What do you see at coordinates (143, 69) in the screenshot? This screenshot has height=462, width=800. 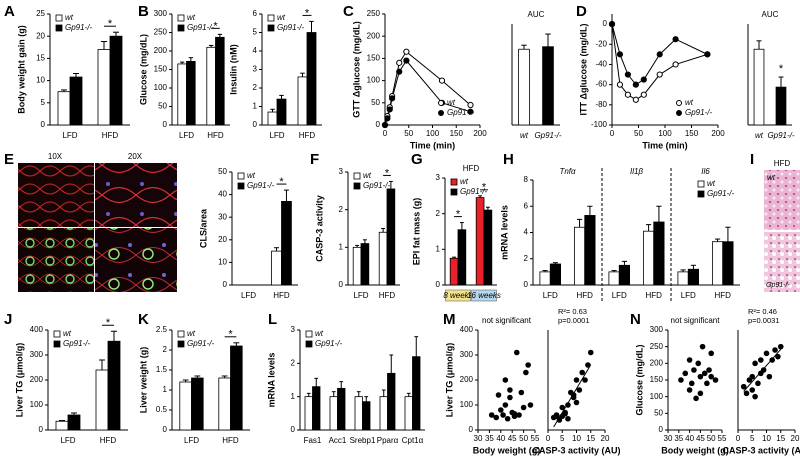 I see `y-axis-label: Glucose (mg/dL)` at bounding box center [143, 69].